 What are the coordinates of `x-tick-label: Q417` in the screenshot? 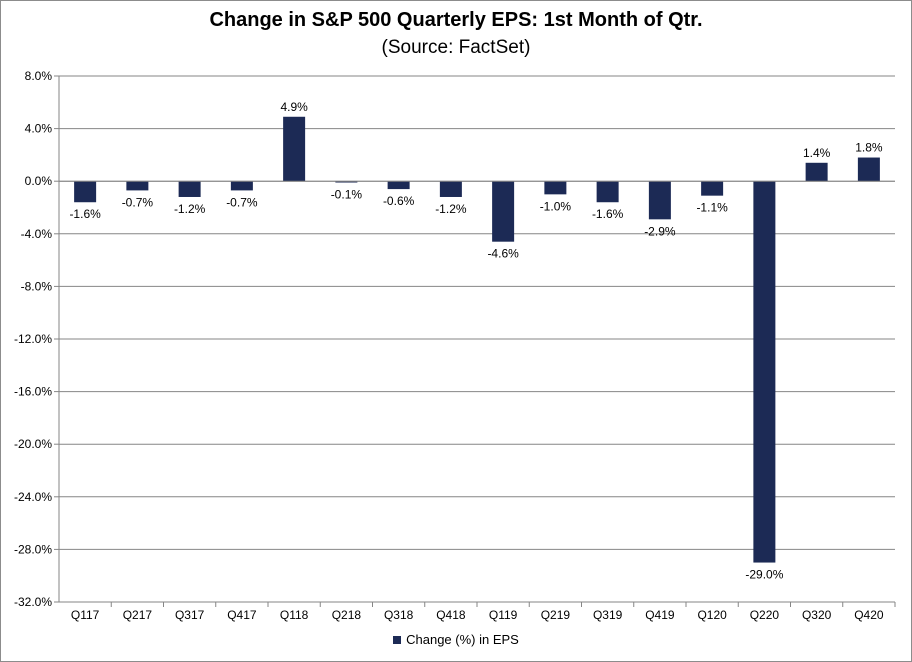 It's located at (242, 615).